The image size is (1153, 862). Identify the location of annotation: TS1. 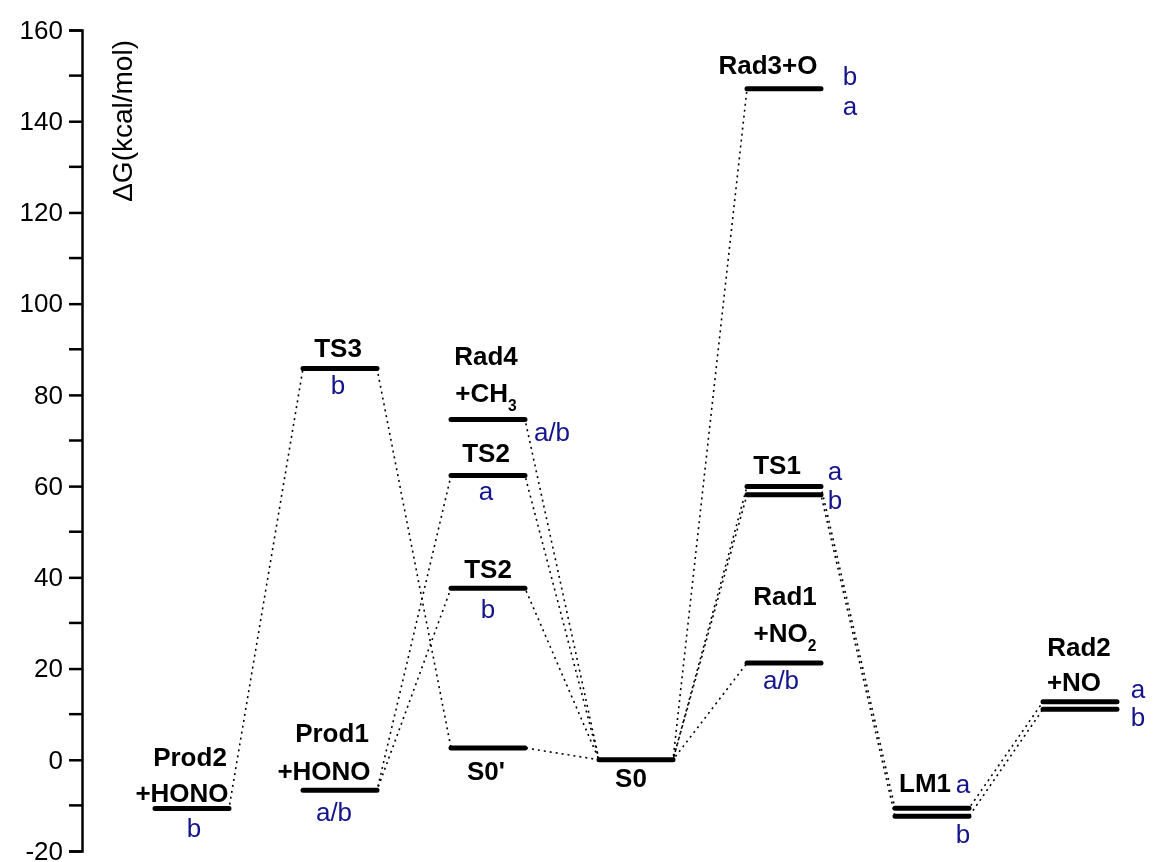
(777, 464).